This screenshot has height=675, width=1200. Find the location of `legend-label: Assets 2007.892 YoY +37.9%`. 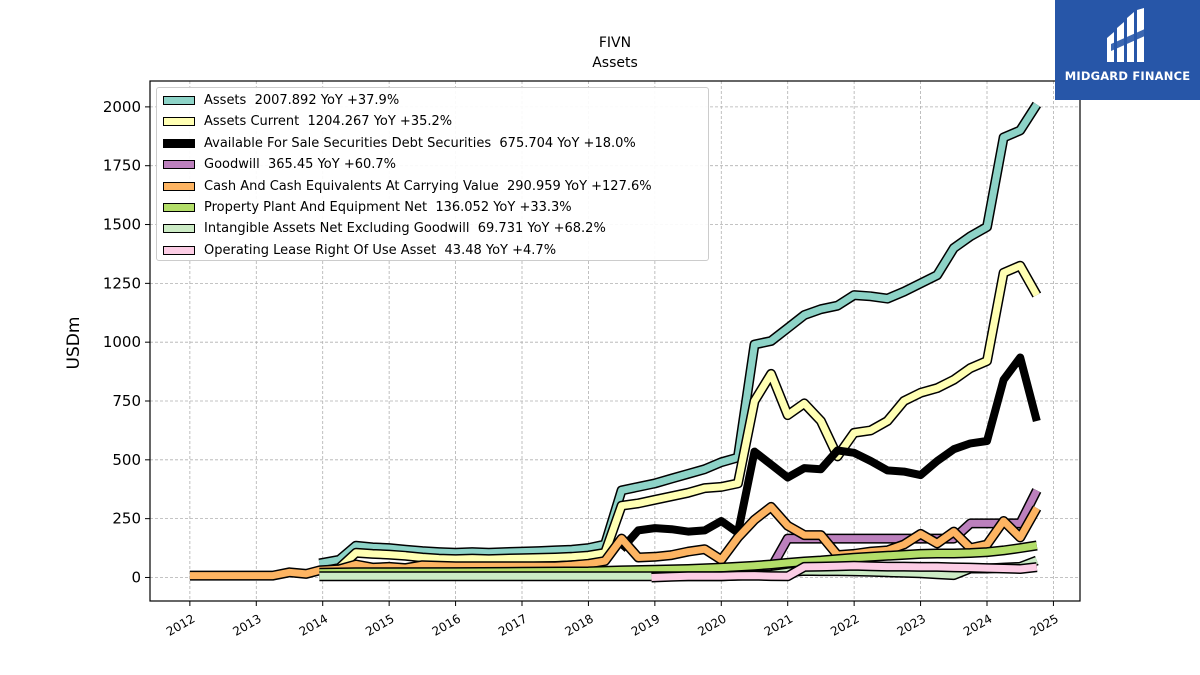

legend-label: Assets 2007.892 YoY +37.9% is located at coordinates (302, 100).